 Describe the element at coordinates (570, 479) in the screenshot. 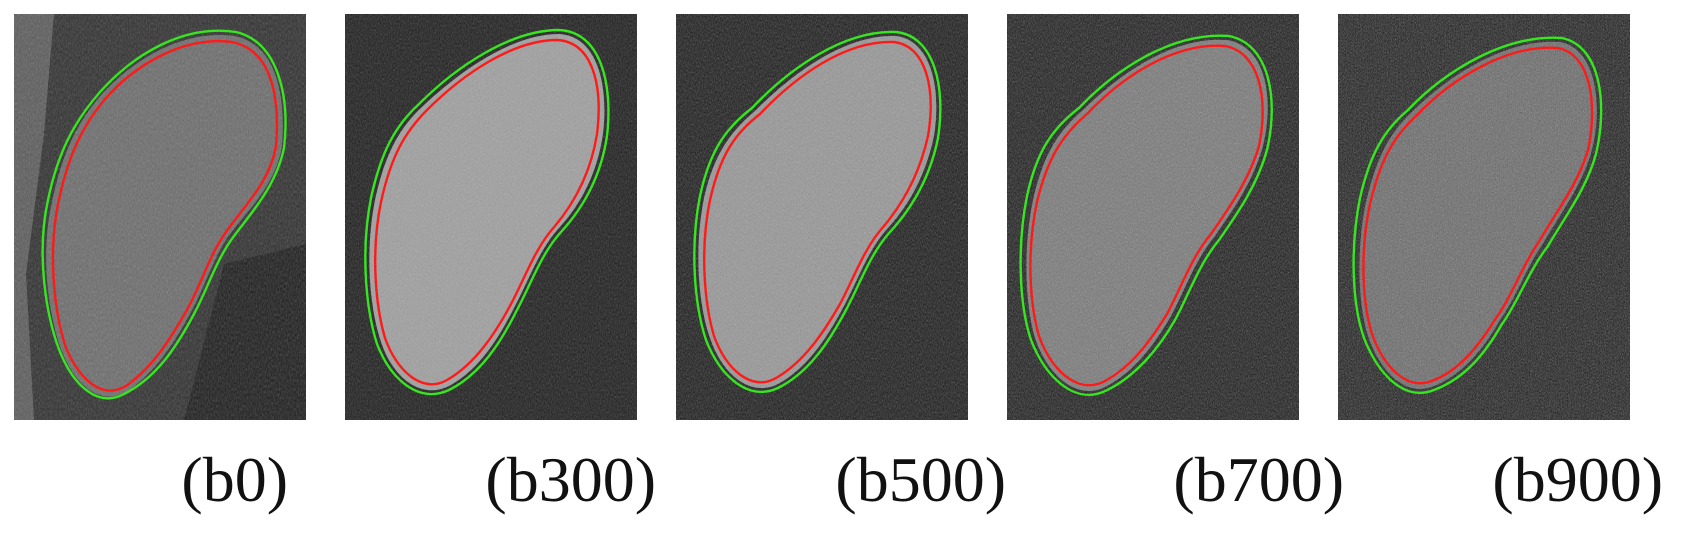

I see `caption-b300: (b300)` at that location.